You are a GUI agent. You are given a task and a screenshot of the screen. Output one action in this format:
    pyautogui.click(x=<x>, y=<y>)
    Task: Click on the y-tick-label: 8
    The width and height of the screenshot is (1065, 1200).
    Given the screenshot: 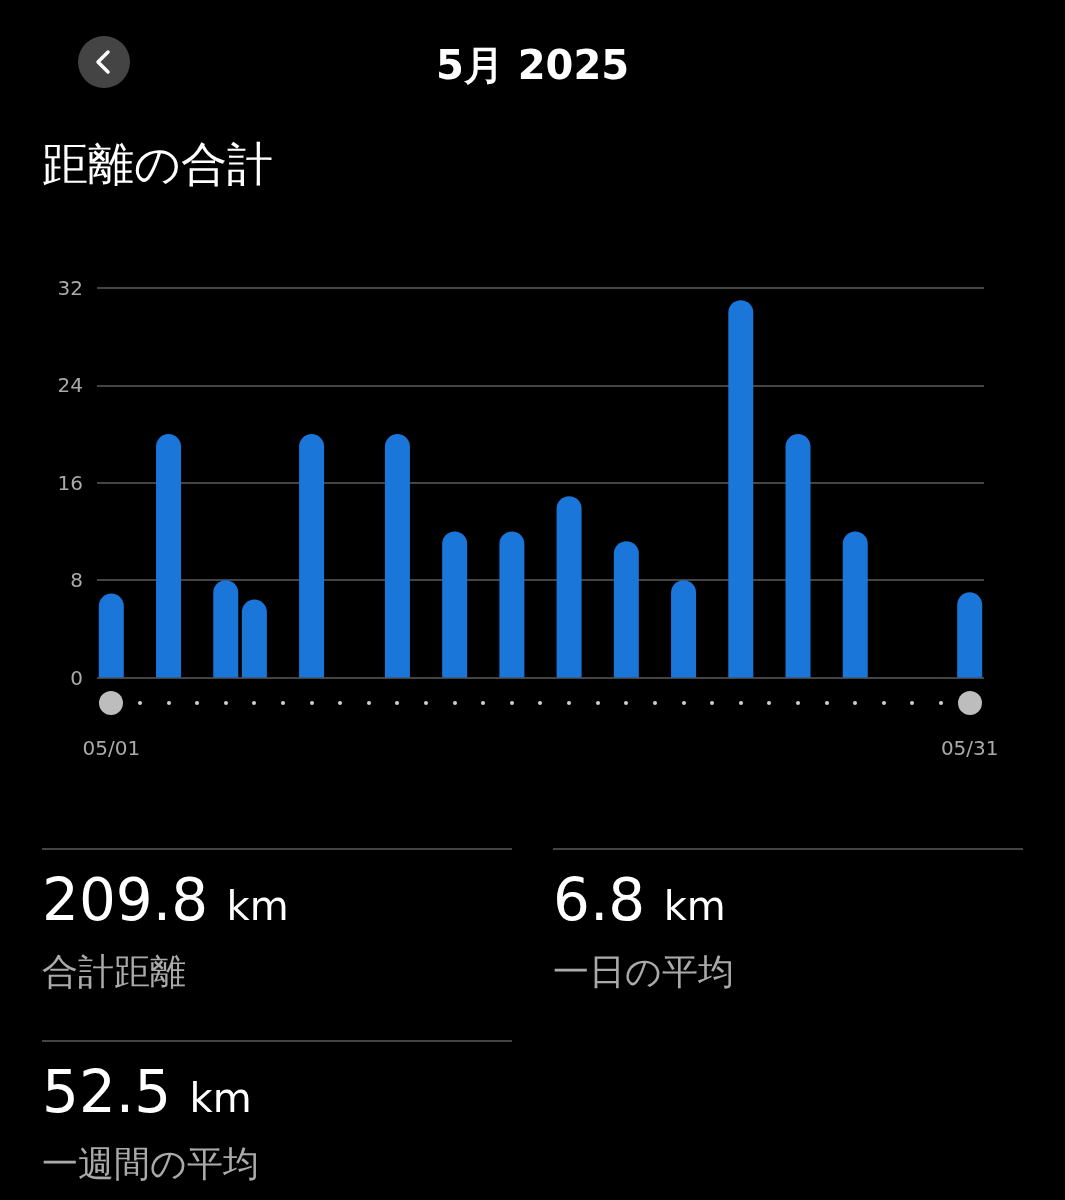 What is the action you would take?
    pyautogui.click(x=76, y=580)
    